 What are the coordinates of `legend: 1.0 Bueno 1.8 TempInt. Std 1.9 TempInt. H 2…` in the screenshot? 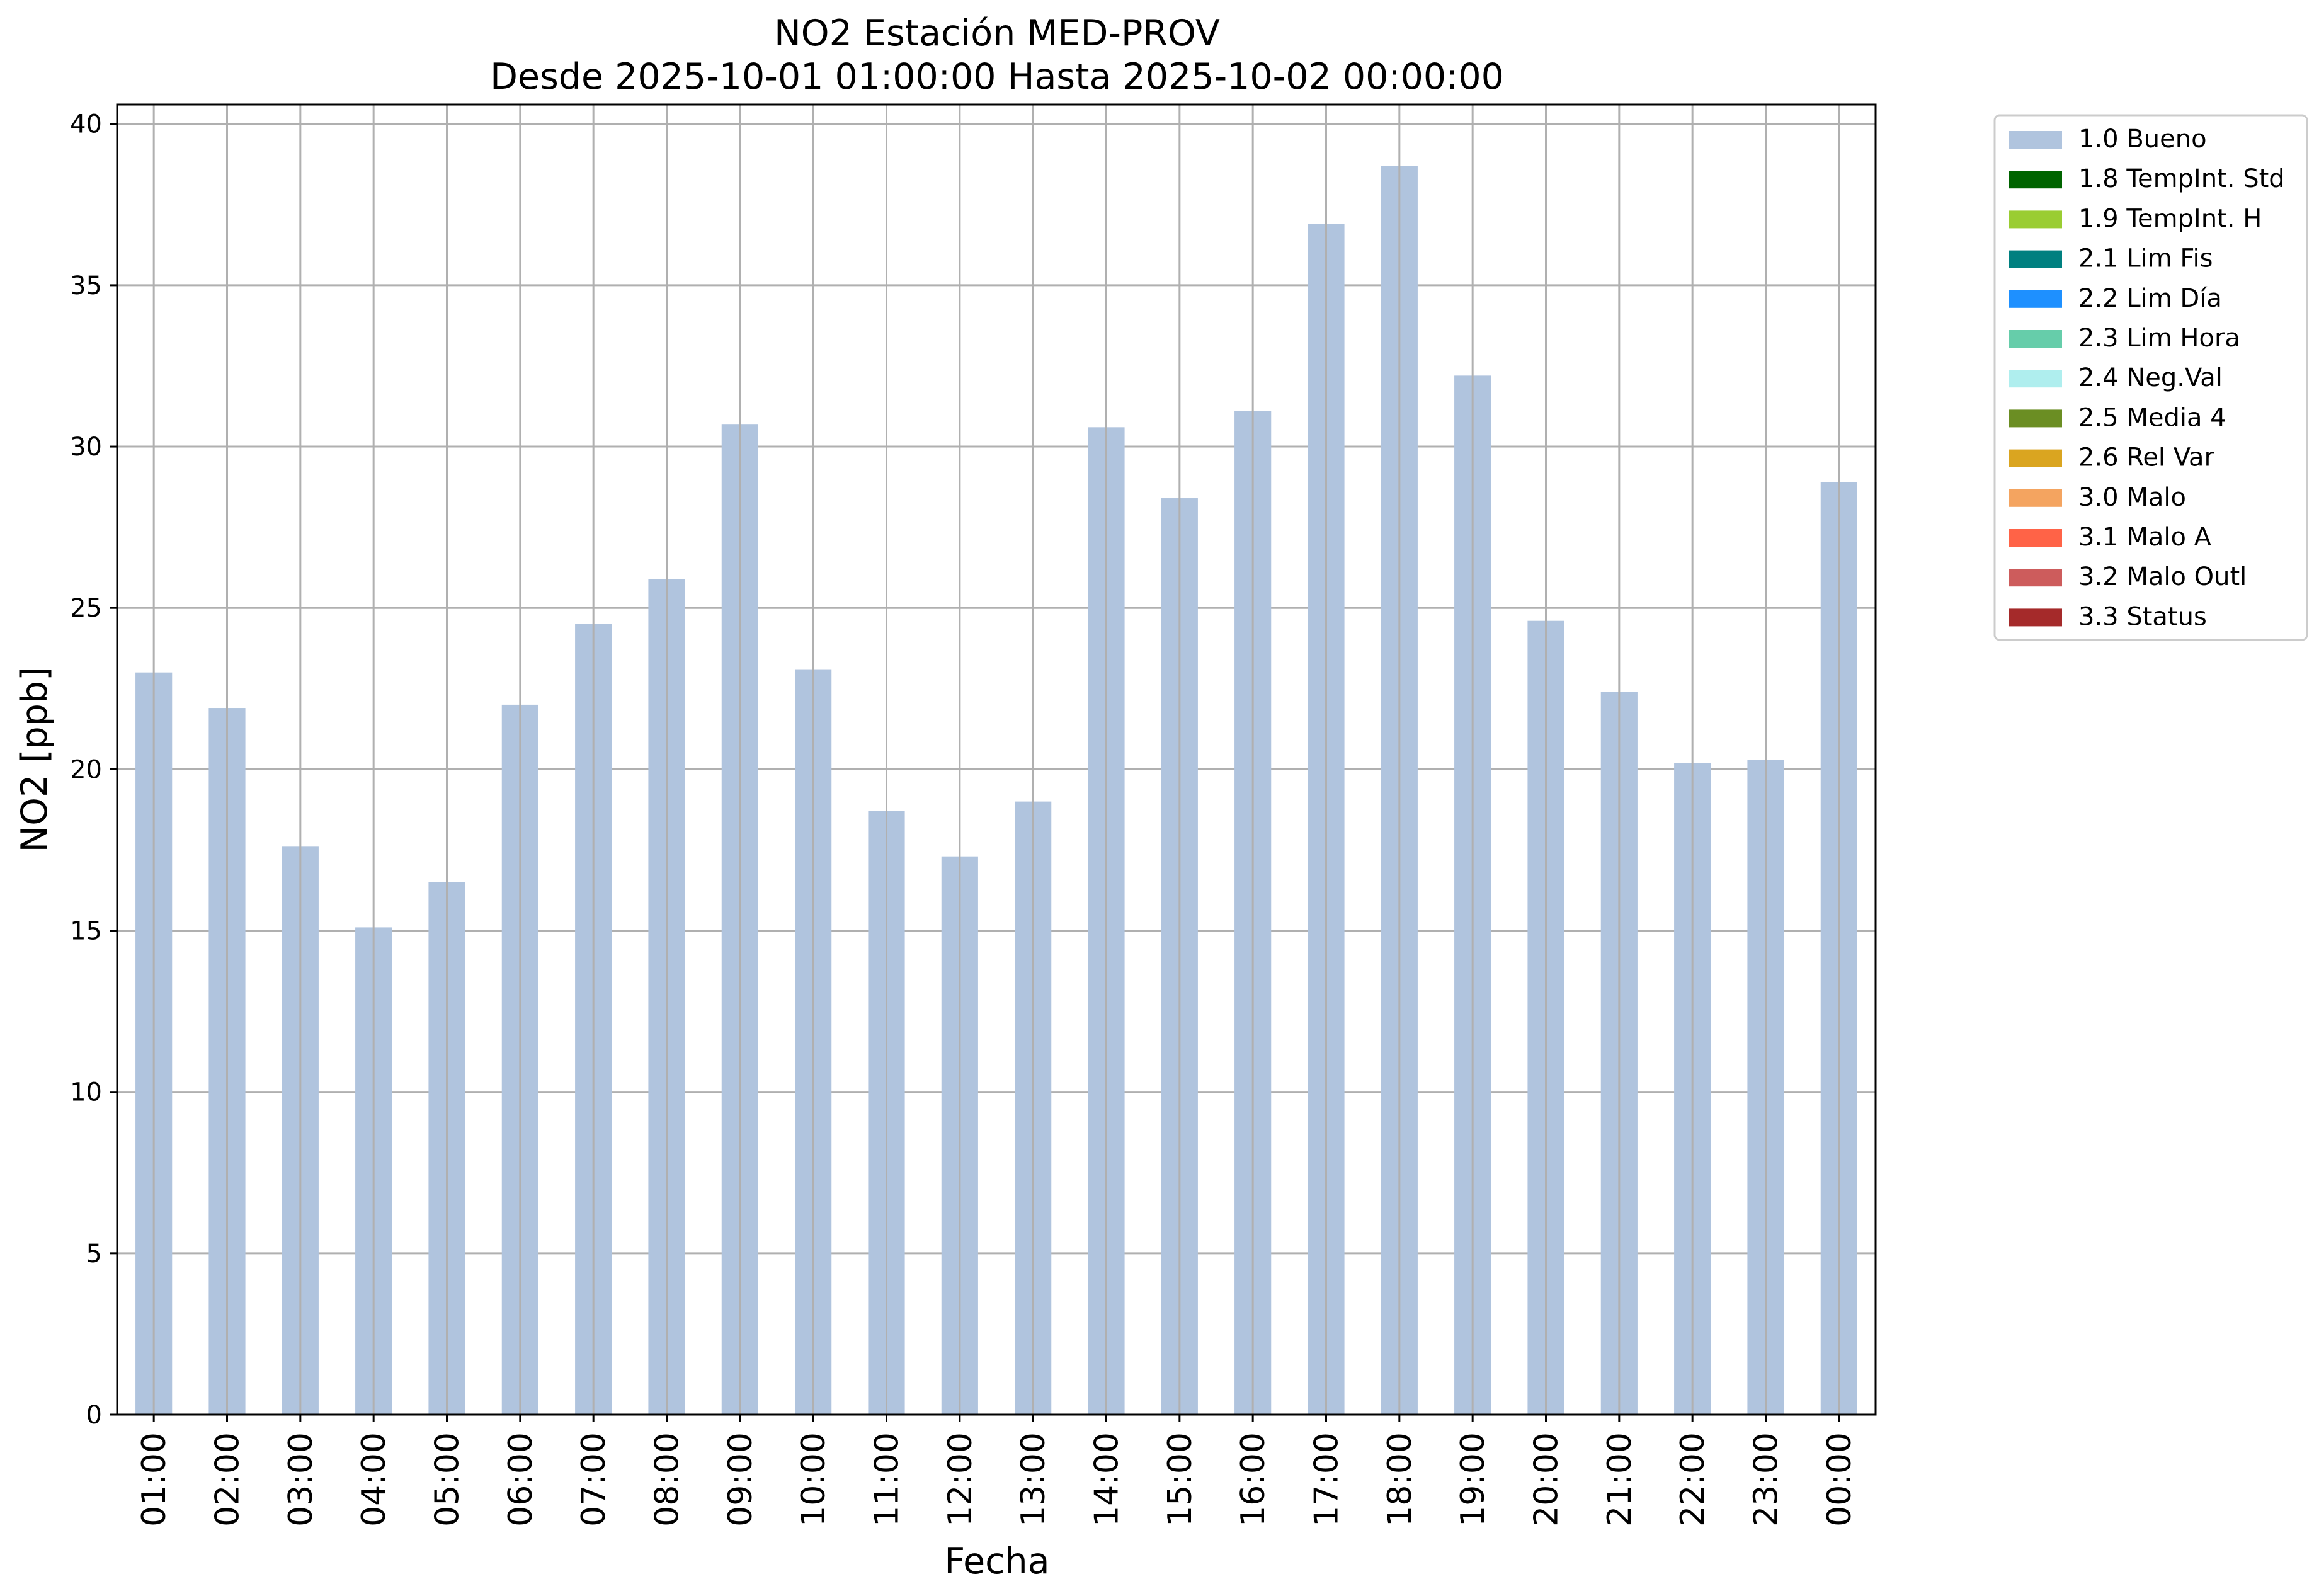 It's located at (2150, 377).